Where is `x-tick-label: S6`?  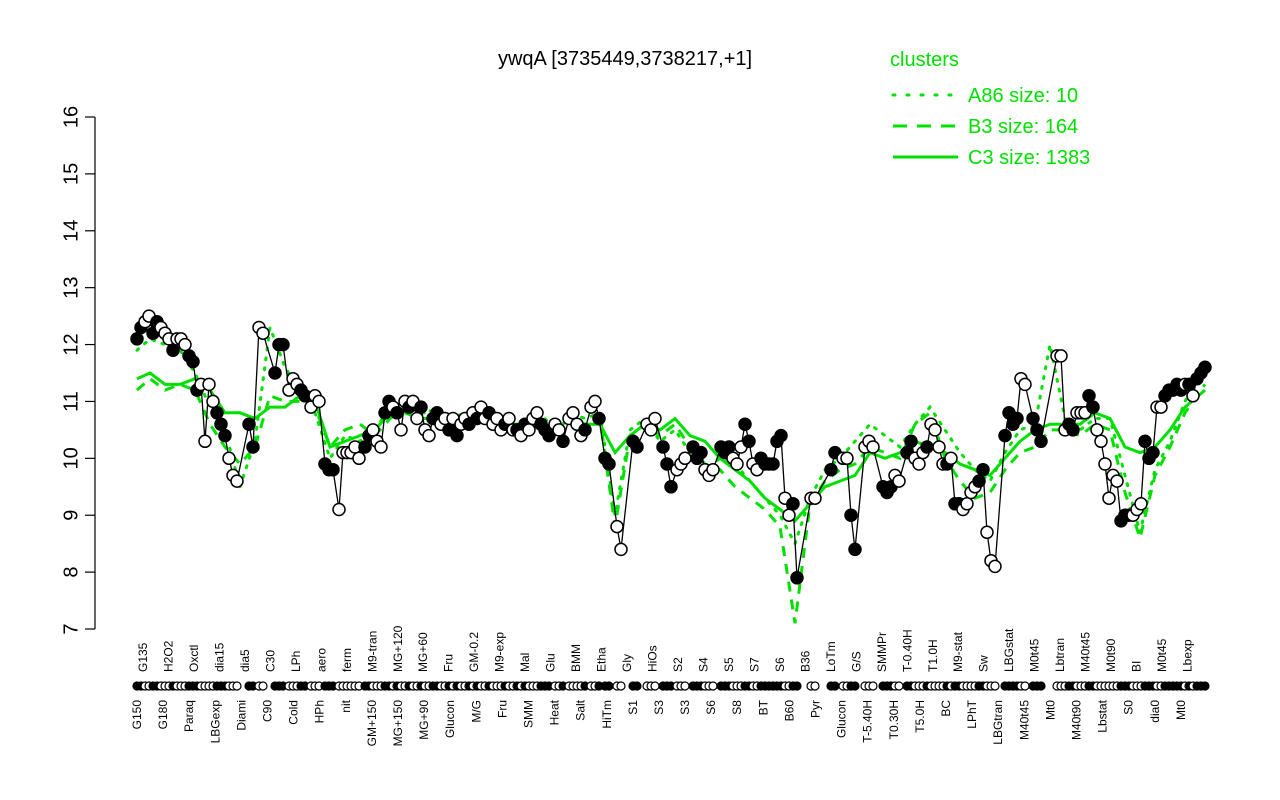
x-tick-label: S6 is located at coordinates (711, 707).